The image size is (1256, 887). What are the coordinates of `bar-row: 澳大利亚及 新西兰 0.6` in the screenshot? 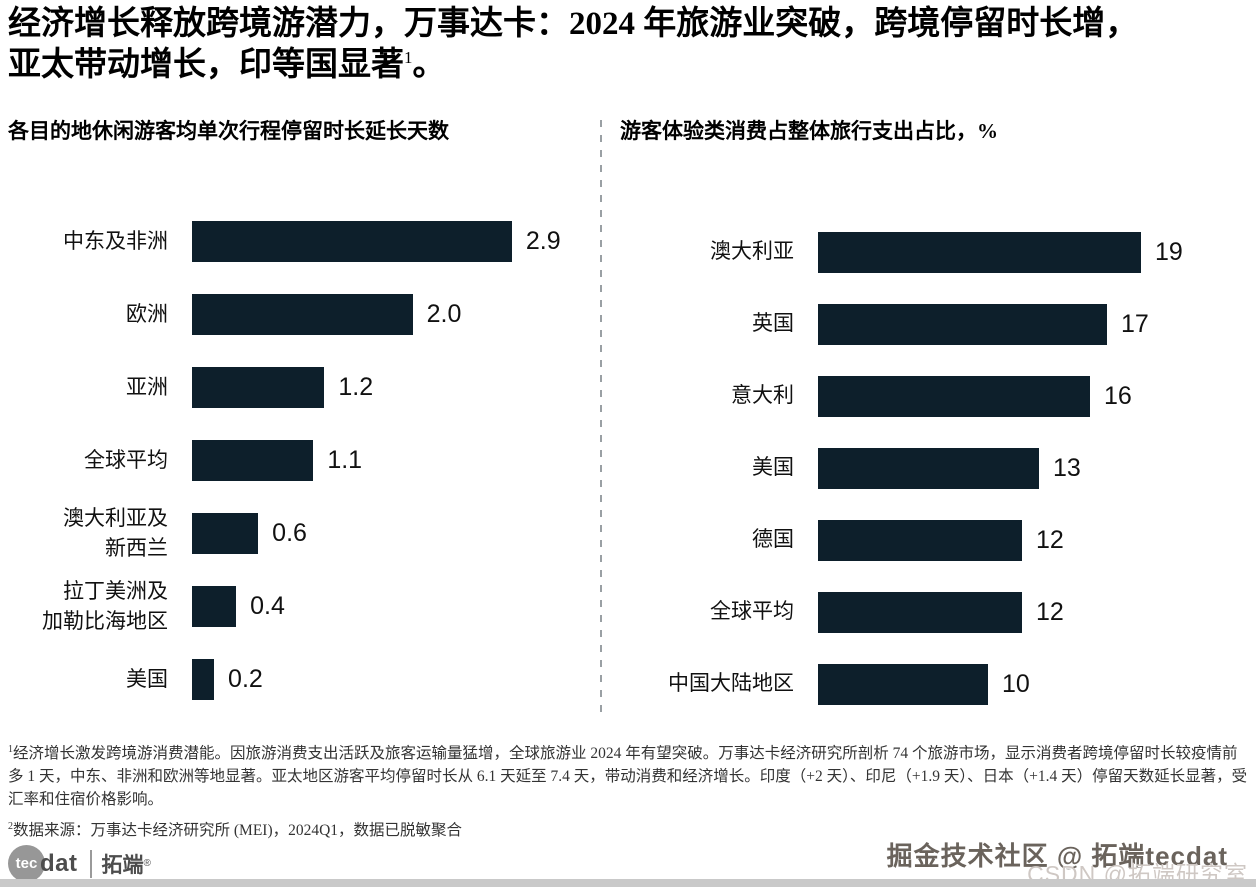 It's located at (300, 533).